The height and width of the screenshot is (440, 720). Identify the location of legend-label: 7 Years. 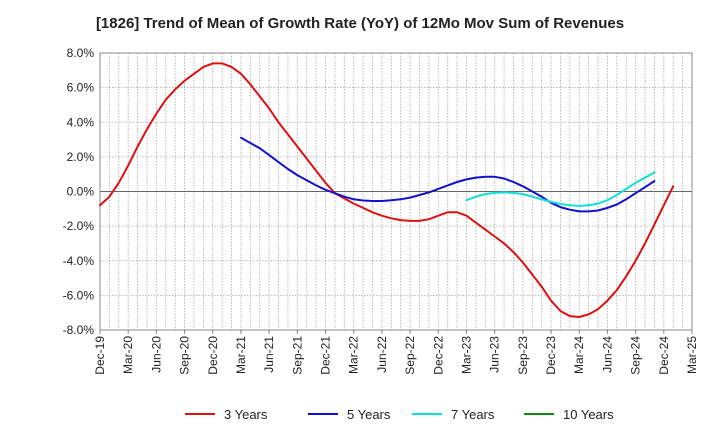
(473, 414).